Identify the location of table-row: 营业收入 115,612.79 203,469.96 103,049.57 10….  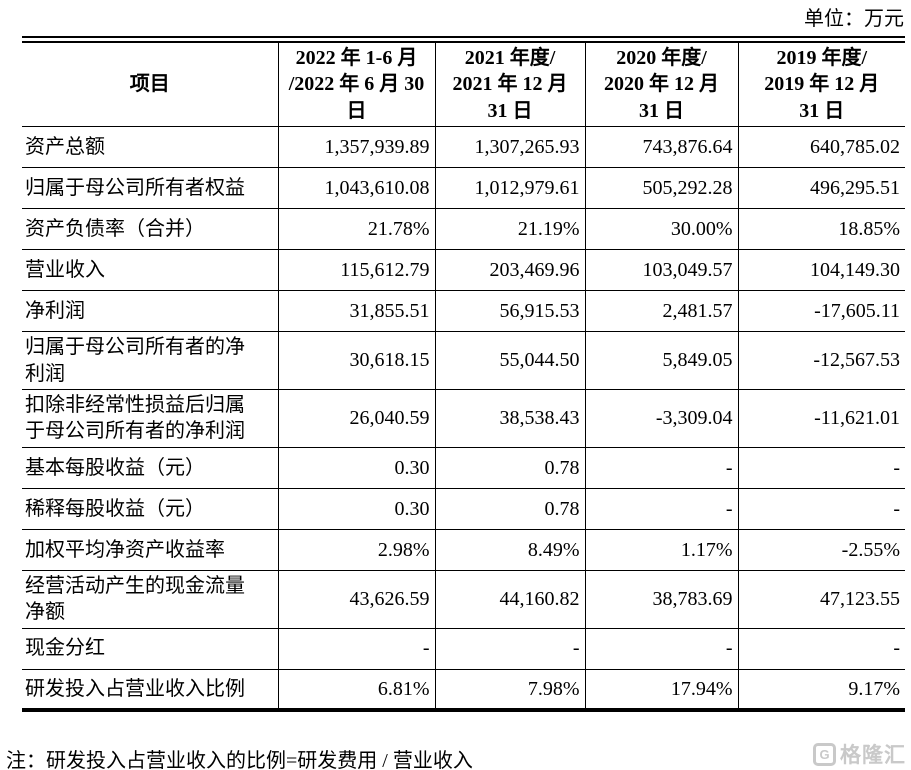
(463, 270).